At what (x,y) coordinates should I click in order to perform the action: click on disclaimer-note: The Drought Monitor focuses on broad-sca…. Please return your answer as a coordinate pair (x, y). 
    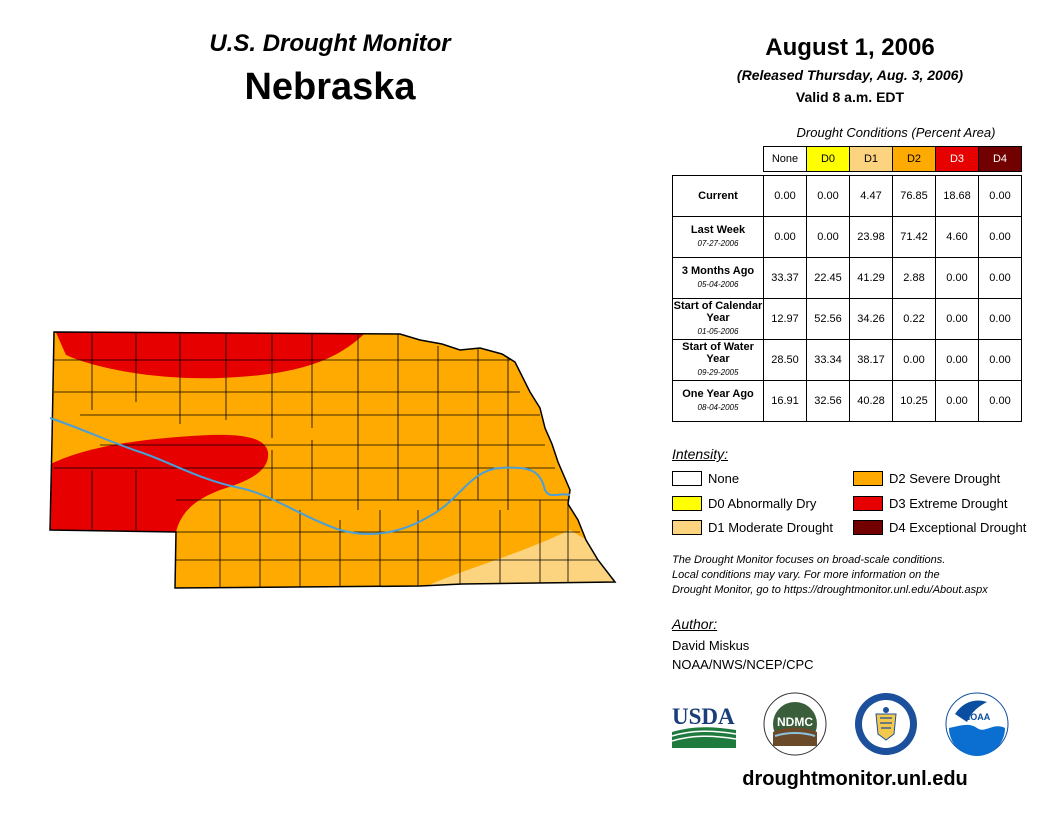
    Looking at the image, I should click on (857, 575).